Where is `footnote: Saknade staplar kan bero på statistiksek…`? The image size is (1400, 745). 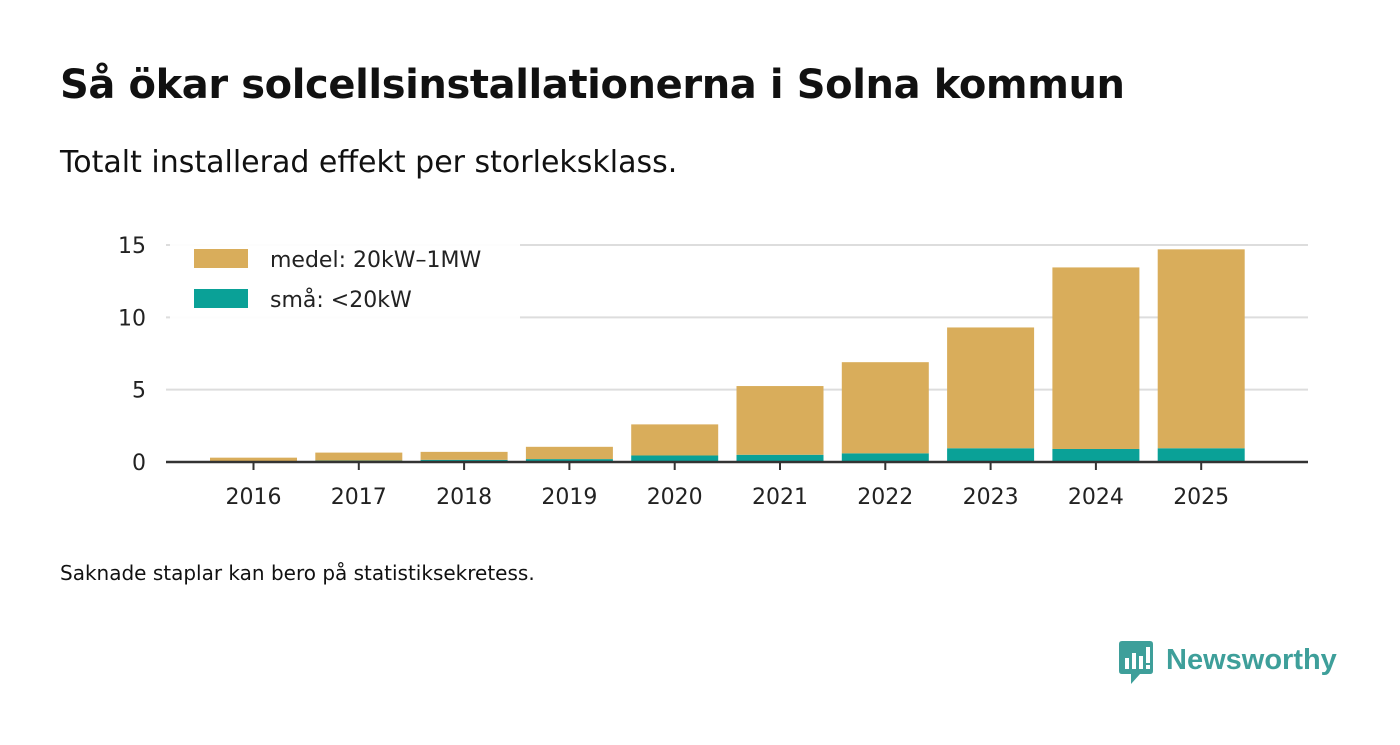
footnote: Saknade staplar kan bero på statistiksek… is located at coordinates (297, 573).